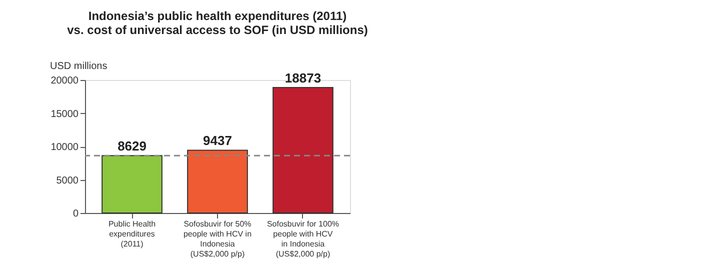  I want to click on data-label: 9437, so click(217, 140).